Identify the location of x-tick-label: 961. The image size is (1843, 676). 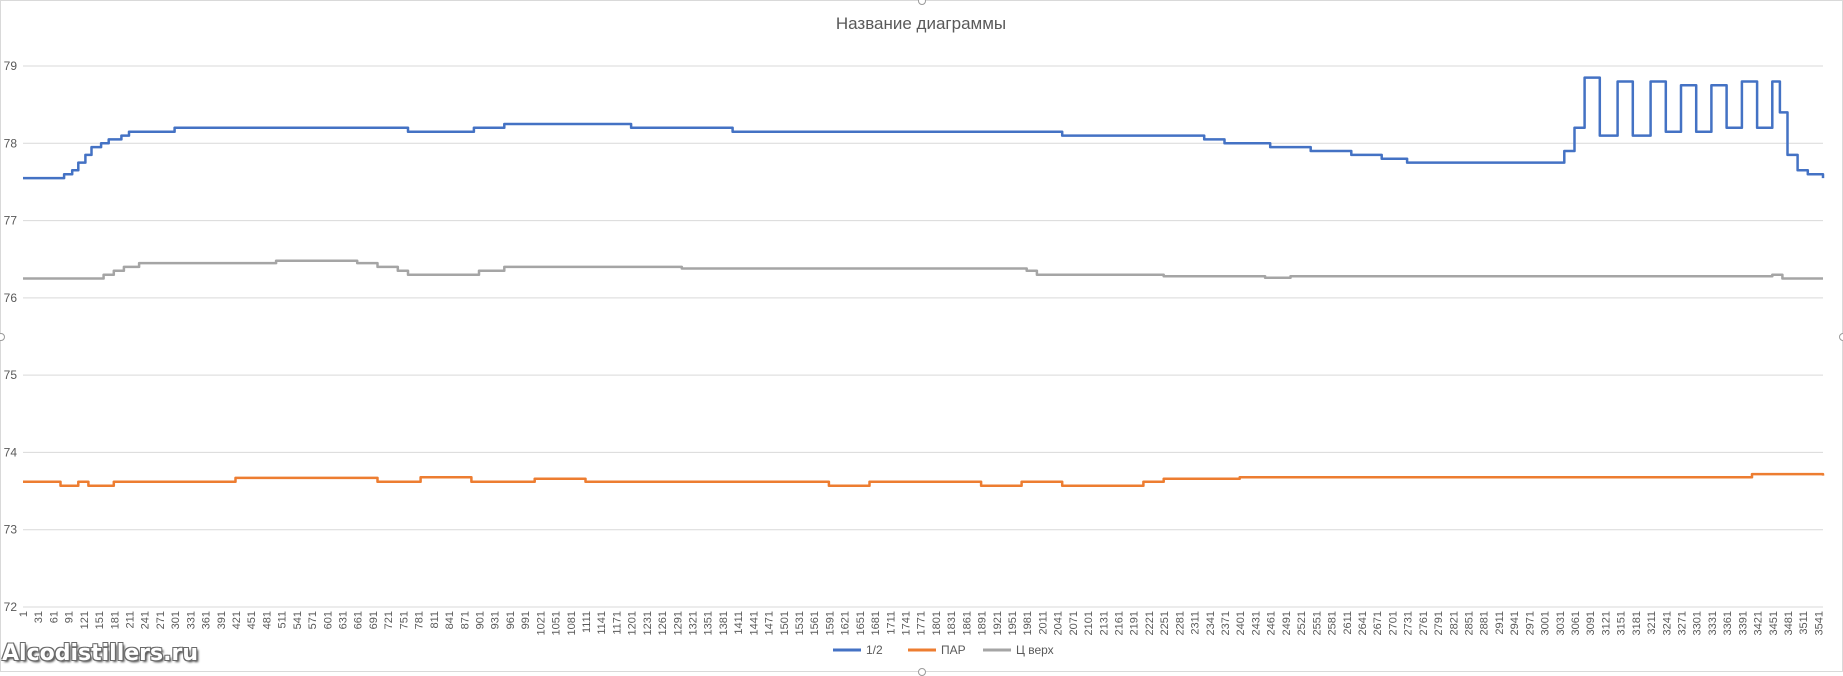
(511, 620).